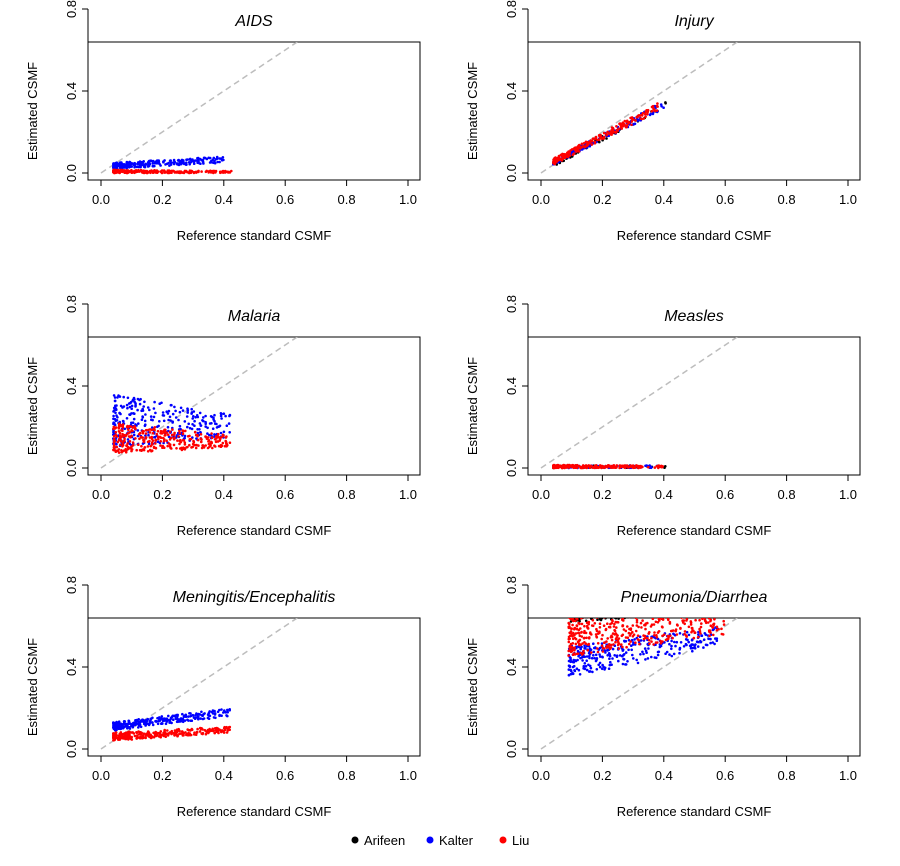  Describe the element at coordinates (347, 199) in the screenshot. I see `x-tick-label: 0.8` at that location.